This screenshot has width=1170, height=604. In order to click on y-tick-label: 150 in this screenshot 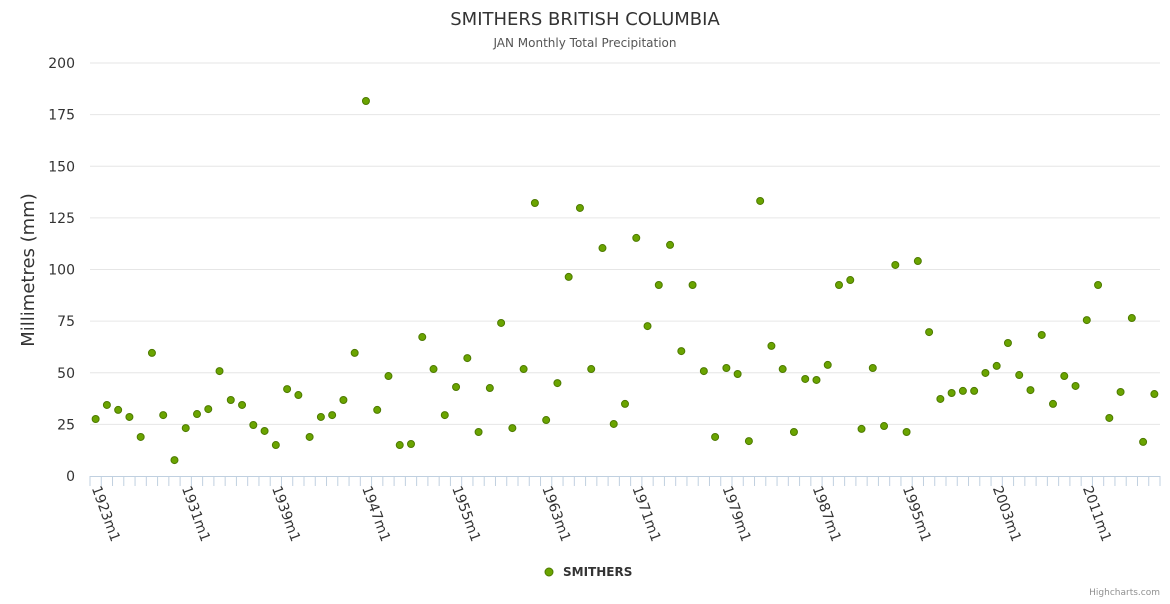, I will do `click(61, 167)`.